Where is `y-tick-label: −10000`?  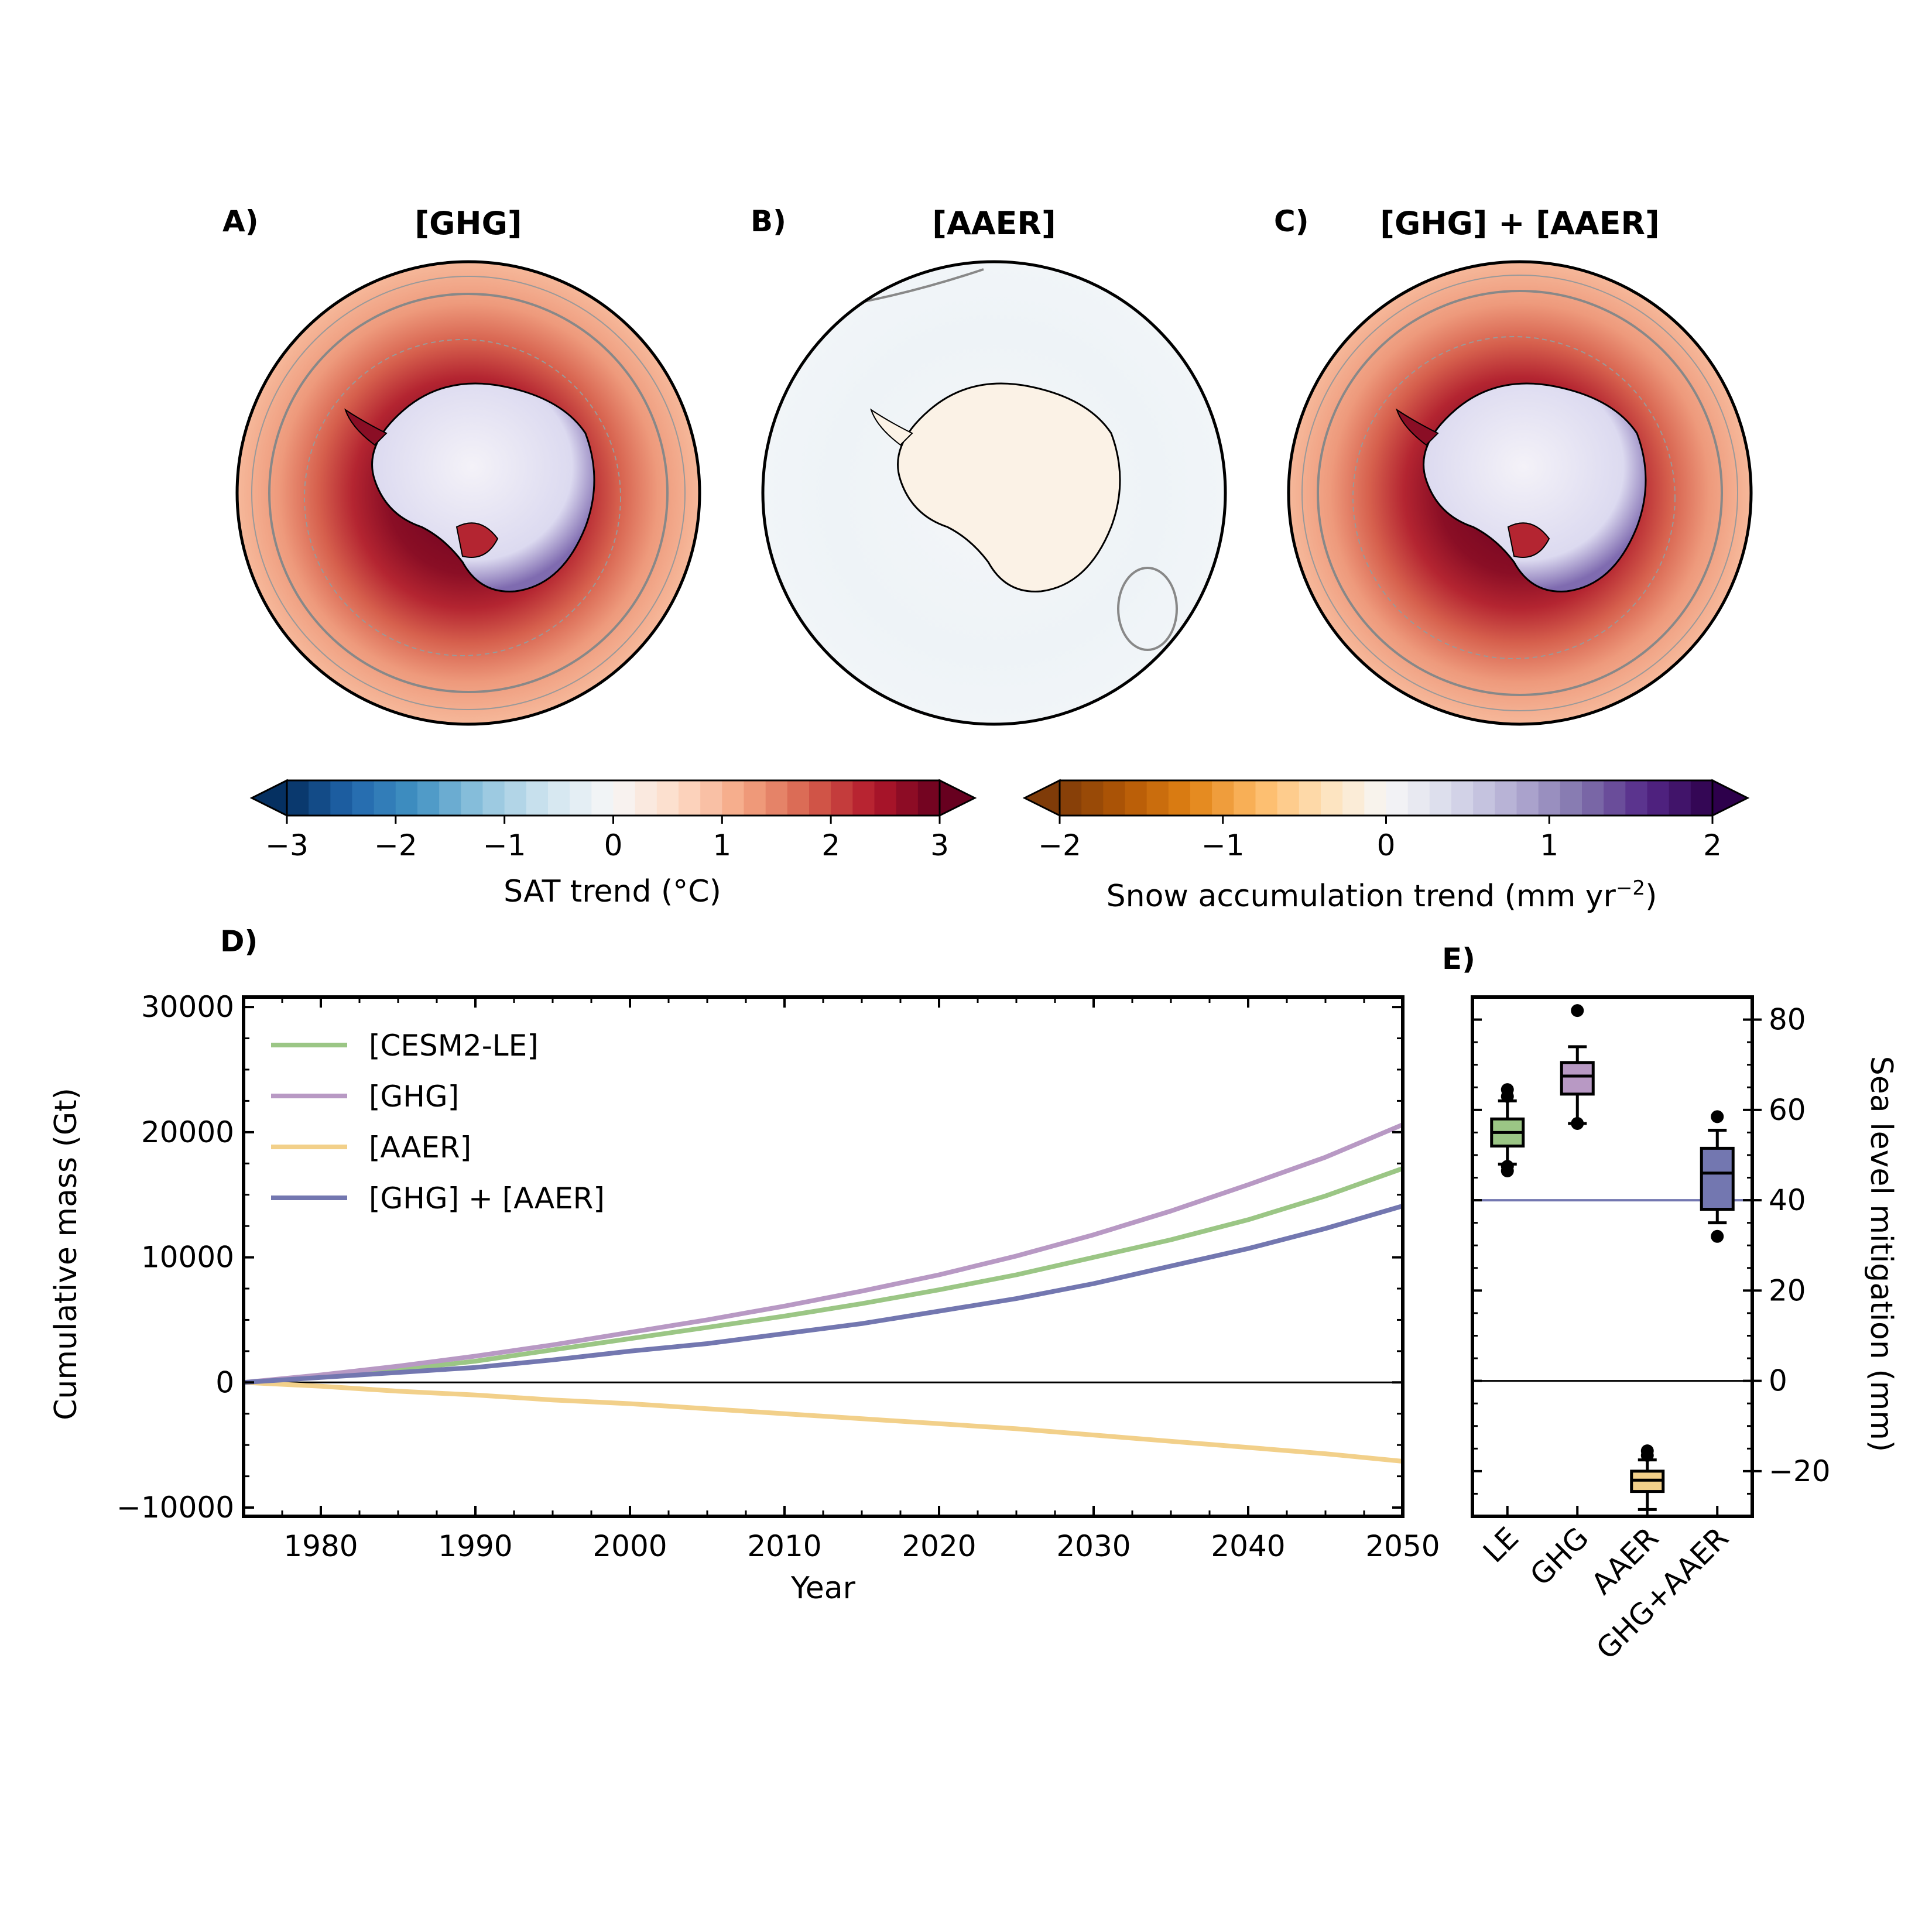 y-tick-label: −10000 is located at coordinates (175, 1508).